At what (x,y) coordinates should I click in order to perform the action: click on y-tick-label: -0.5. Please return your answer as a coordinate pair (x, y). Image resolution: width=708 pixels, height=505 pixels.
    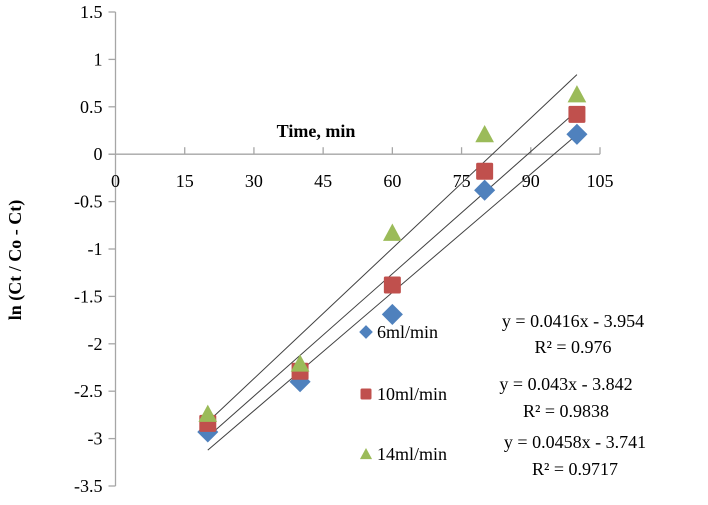
    Looking at the image, I should click on (88, 202).